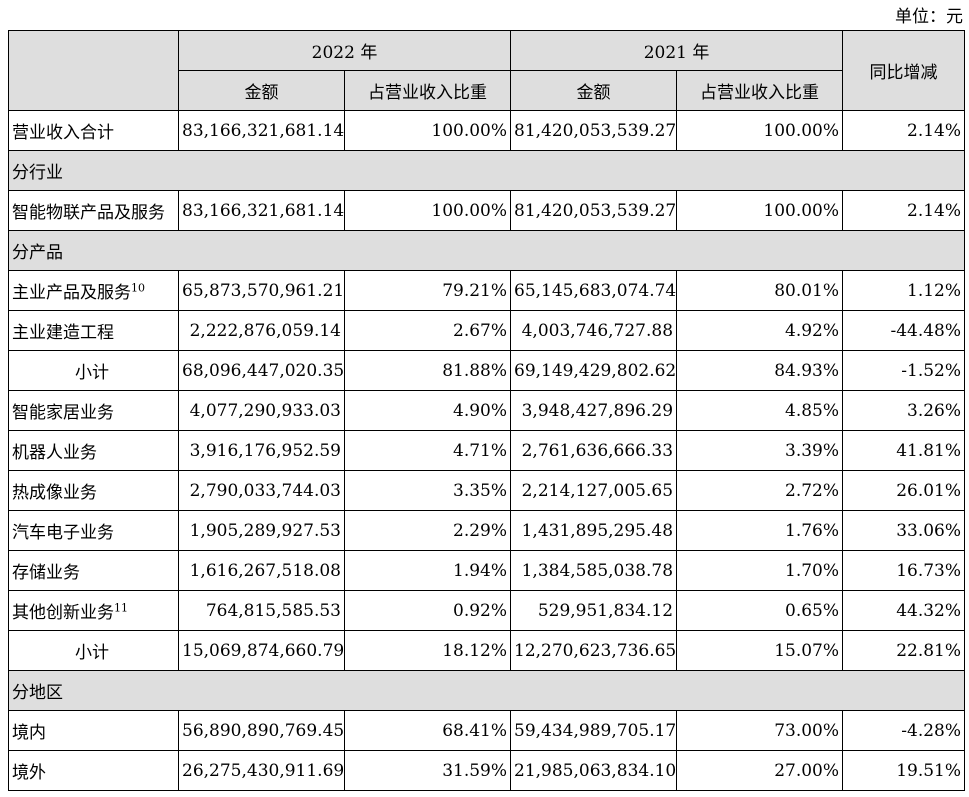 Image resolution: width=969 pixels, height=797 pixels. What do you see at coordinates (261, 450) in the screenshot?
I see `amount-2022: 3,916,176,952.59` at bounding box center [261, 450].